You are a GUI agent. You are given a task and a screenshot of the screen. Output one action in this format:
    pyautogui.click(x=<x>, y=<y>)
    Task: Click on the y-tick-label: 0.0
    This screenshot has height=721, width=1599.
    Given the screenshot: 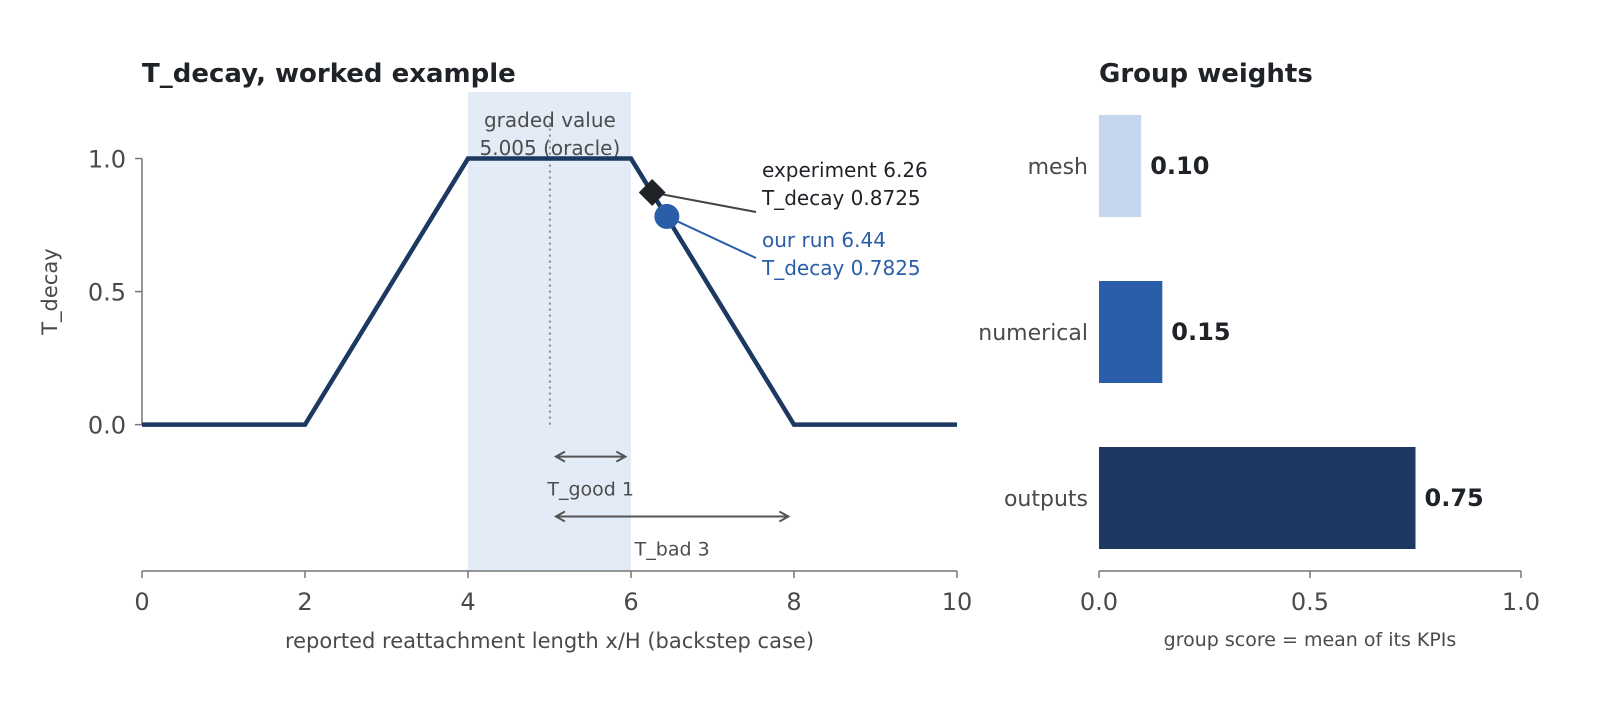 What is the action you would take?
    pyautogui.click(x=107, y=426)
    